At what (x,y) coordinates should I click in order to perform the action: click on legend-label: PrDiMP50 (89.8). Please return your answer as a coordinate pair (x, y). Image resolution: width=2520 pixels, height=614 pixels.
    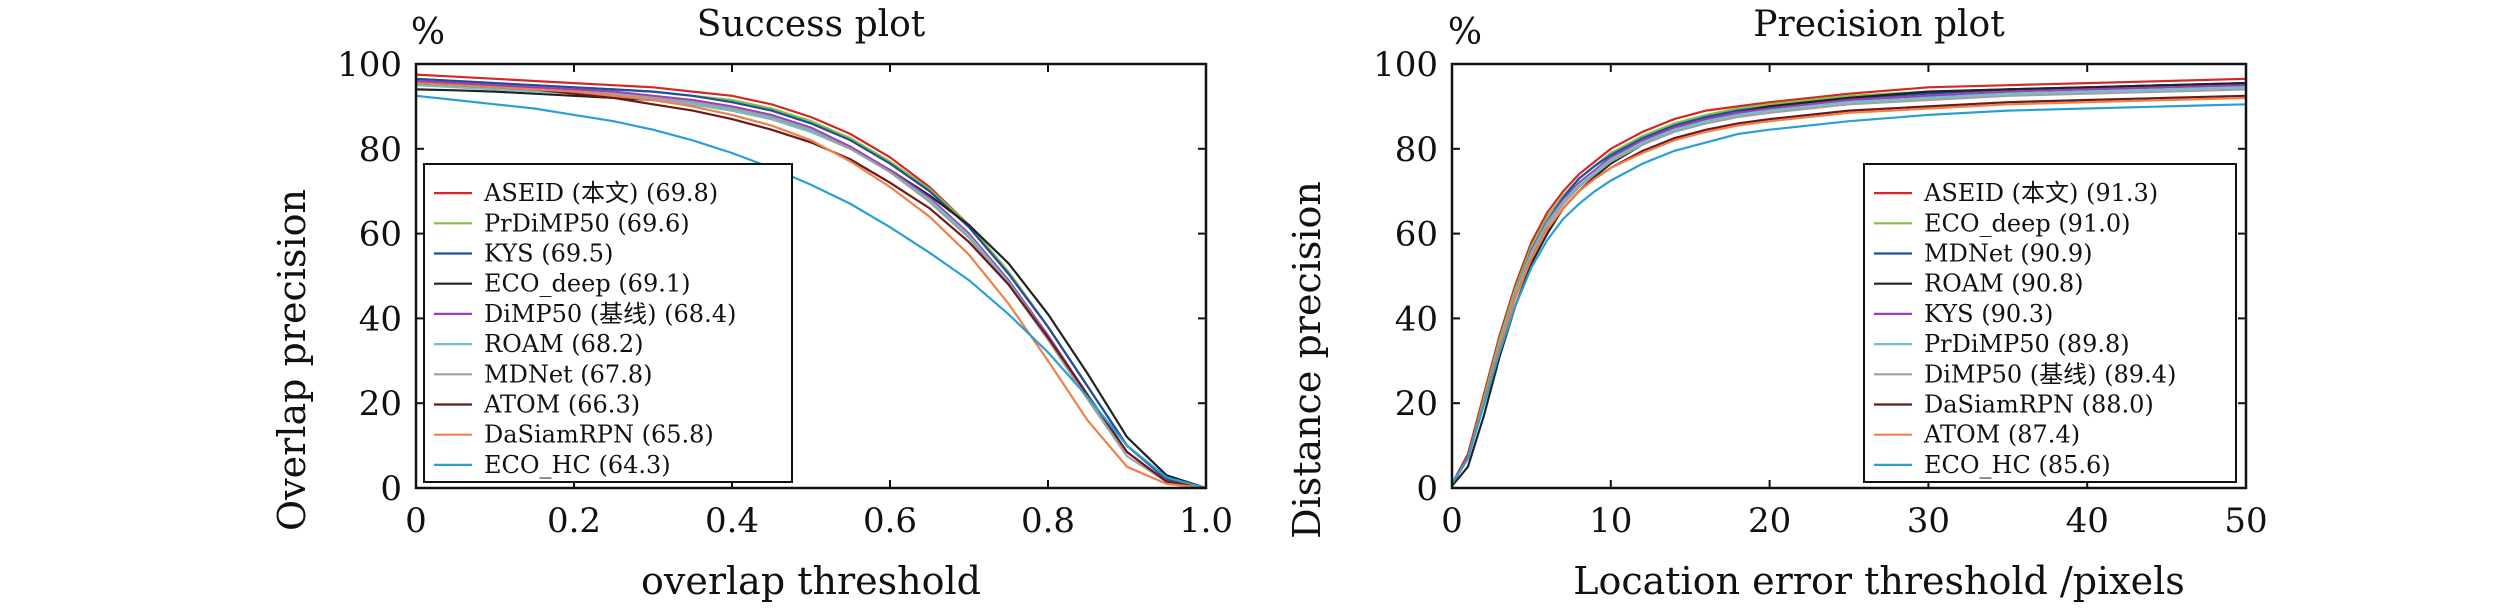
    Looking at the image, I should click on (2027, 344).